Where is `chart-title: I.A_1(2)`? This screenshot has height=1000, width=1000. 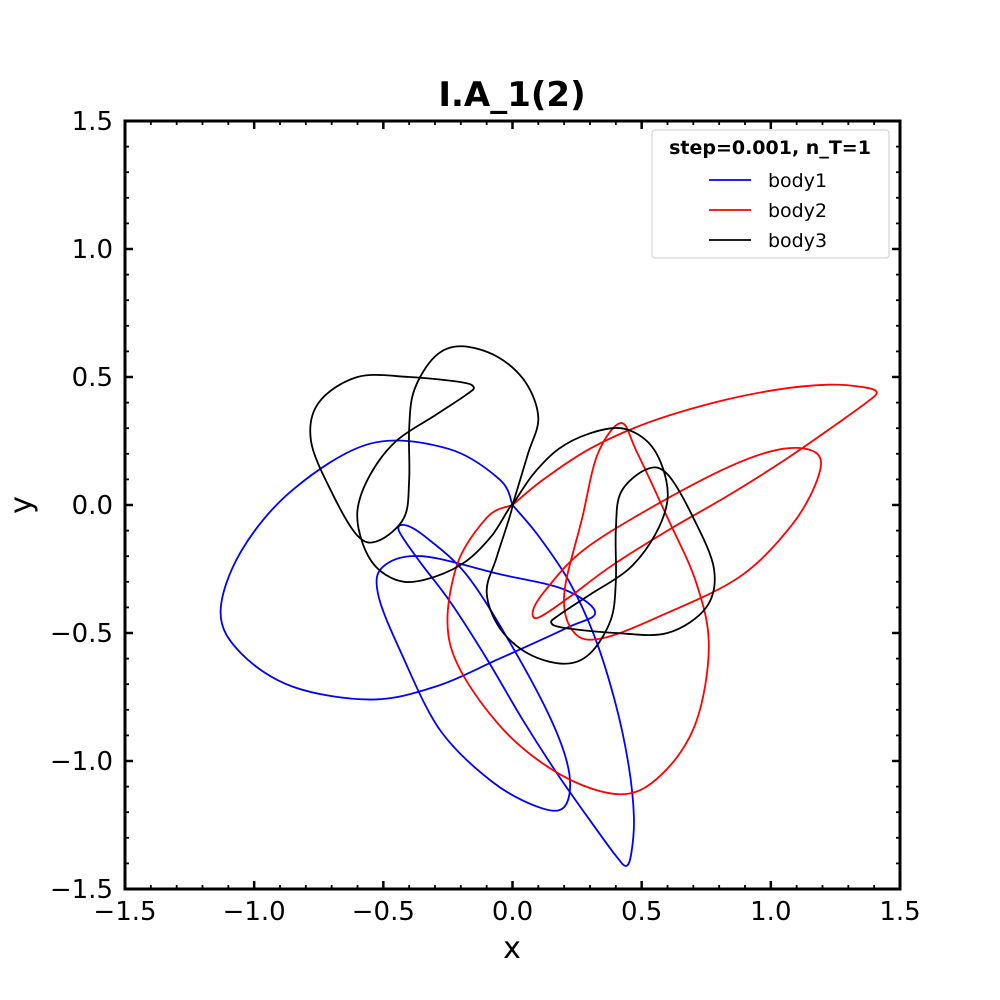 chart-title: I.A_1(2) is located at coordinates (511, 95).